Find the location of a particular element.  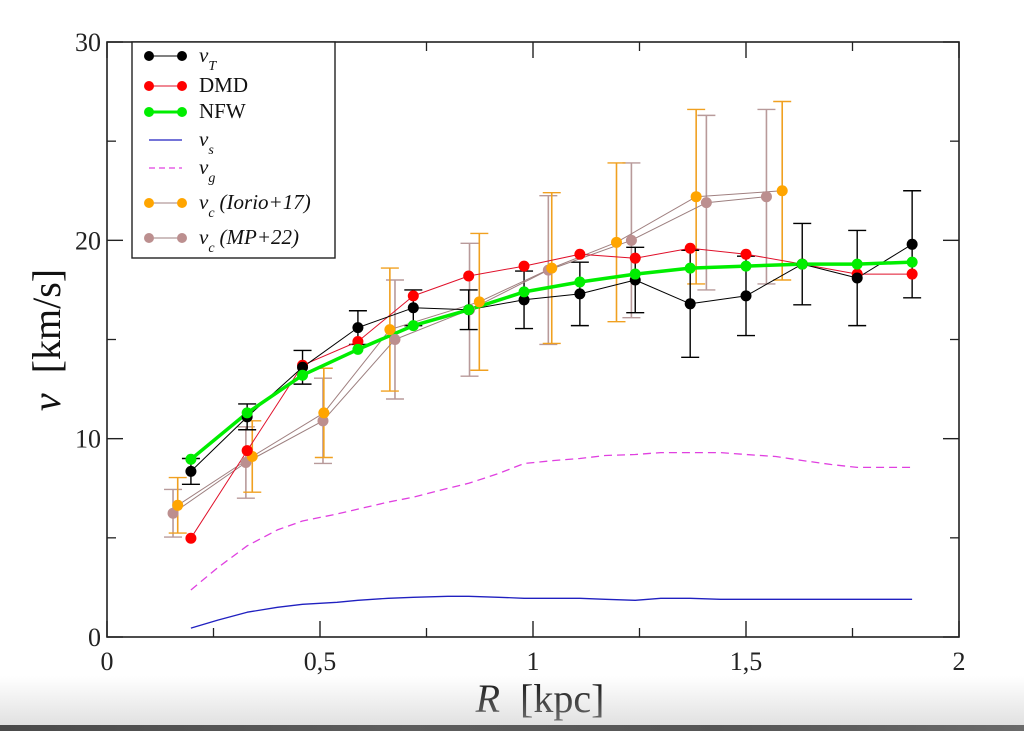

legend-label-subscript: T is located at coordinates (212, 66).